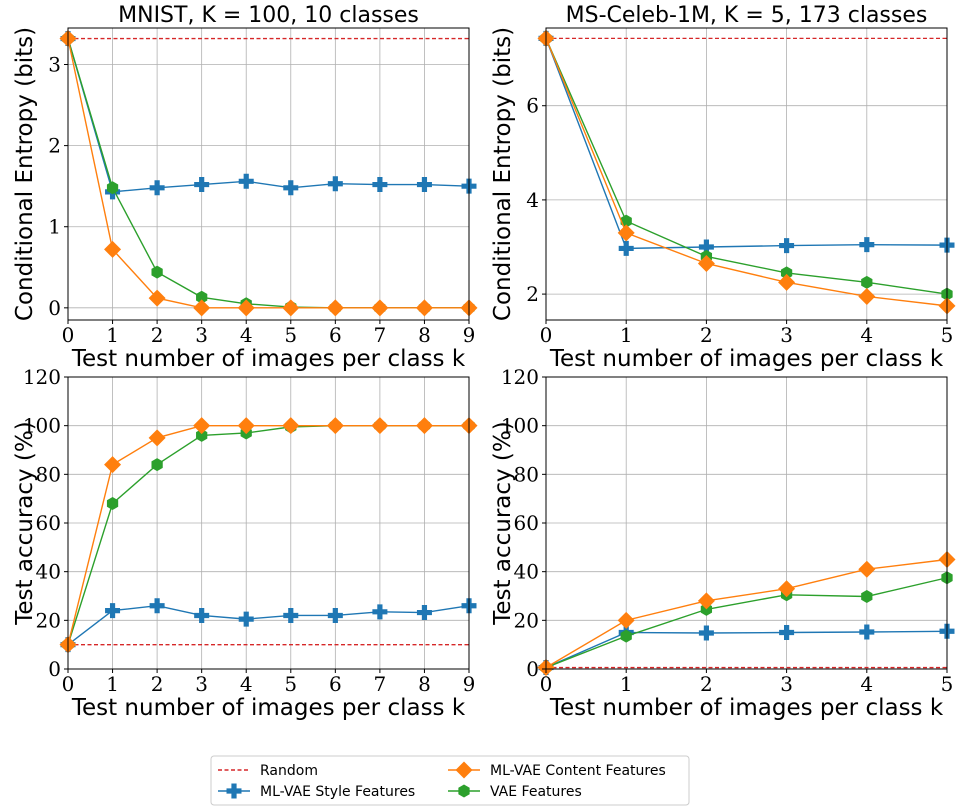 Image resolution: width=957 pixels, height=812 pixels. Describe the element at coordinates (469, 684) in the screenshot. I see `x-tick-label: 9` at that location.